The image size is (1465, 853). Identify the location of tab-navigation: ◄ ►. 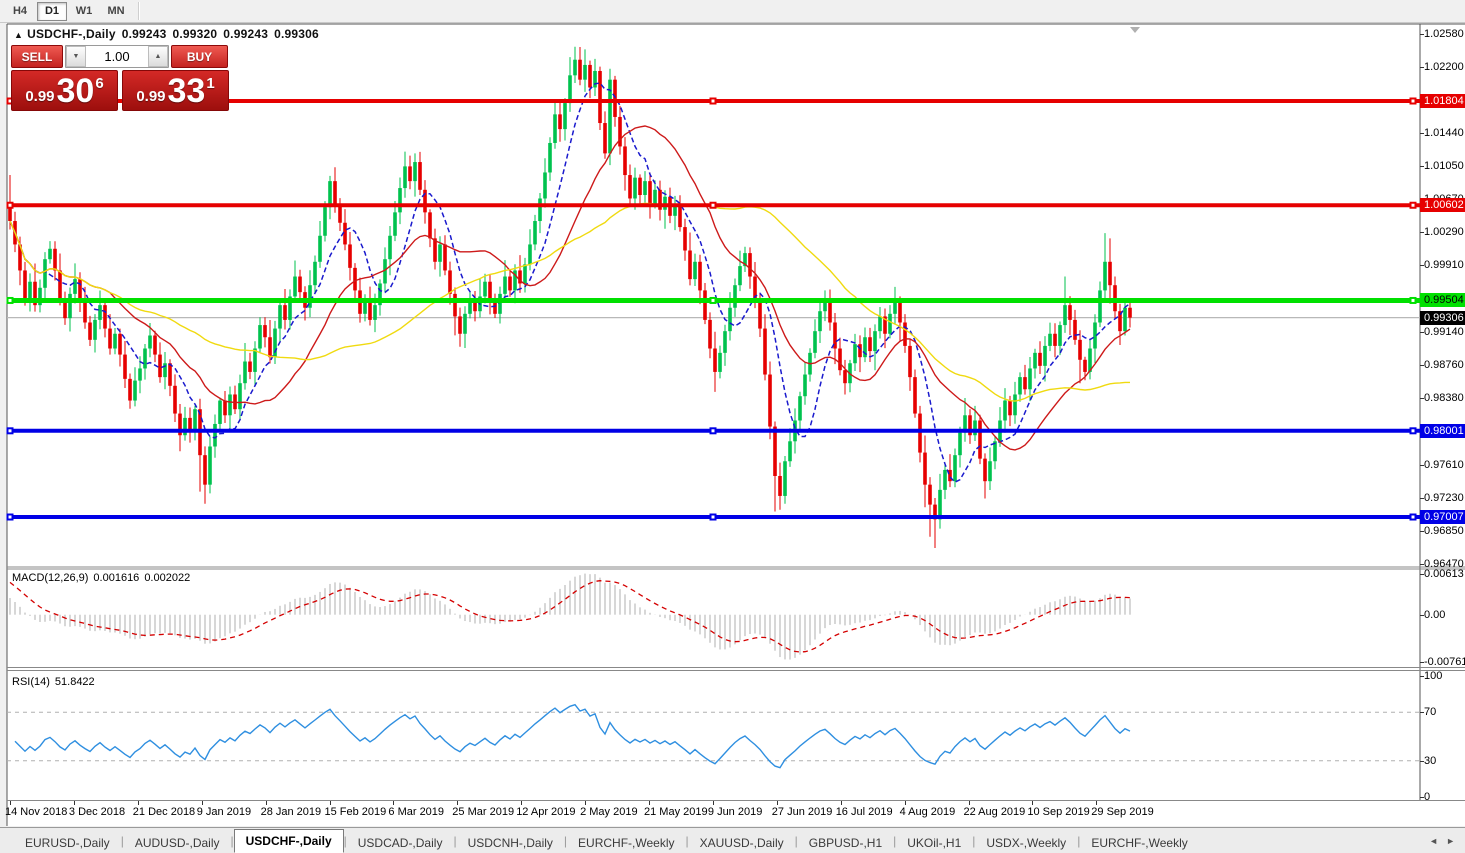
(1447, 841).